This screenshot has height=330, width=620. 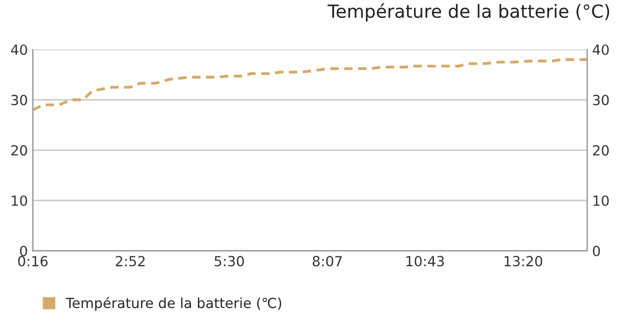 What do you see at coordinates (425, 261) in the screenshot?
I see `x-tick-label: 10:43` at bounding box center [425, 261].